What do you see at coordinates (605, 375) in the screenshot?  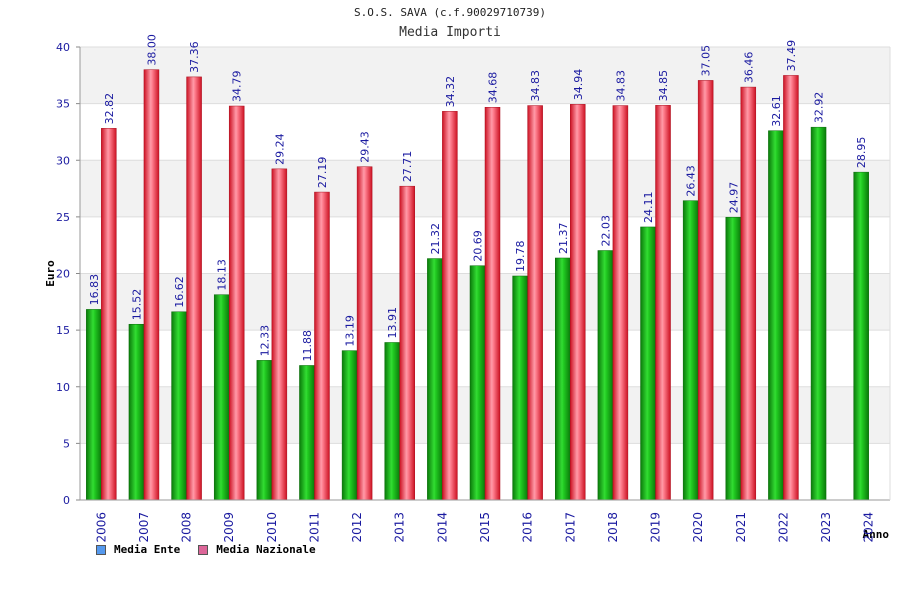 I see `bar-media-ente-2018` at bounding box center [605, 375].